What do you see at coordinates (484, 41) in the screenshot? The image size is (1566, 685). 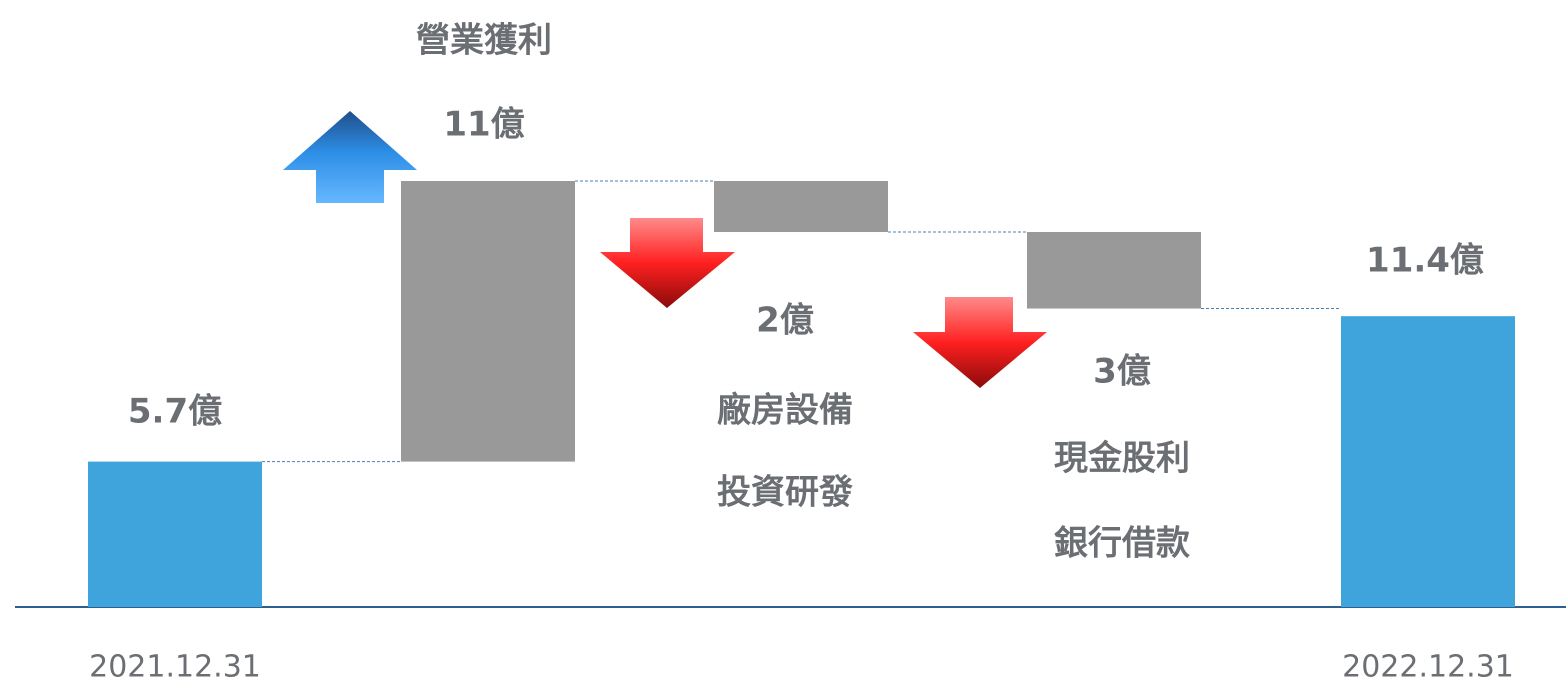 I see `annotation: 營業獲利` at bounding box center [484, 41].